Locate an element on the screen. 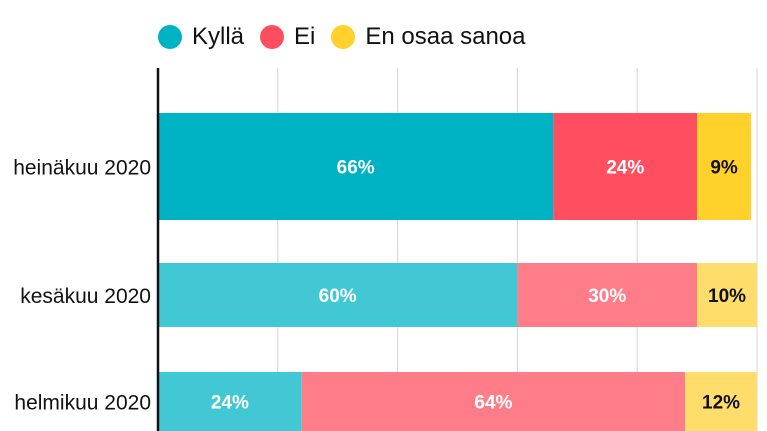 This screenshot has width=767, height=431. bar-kylla-heinakuu-2020 is located at coordinates (356, 166).